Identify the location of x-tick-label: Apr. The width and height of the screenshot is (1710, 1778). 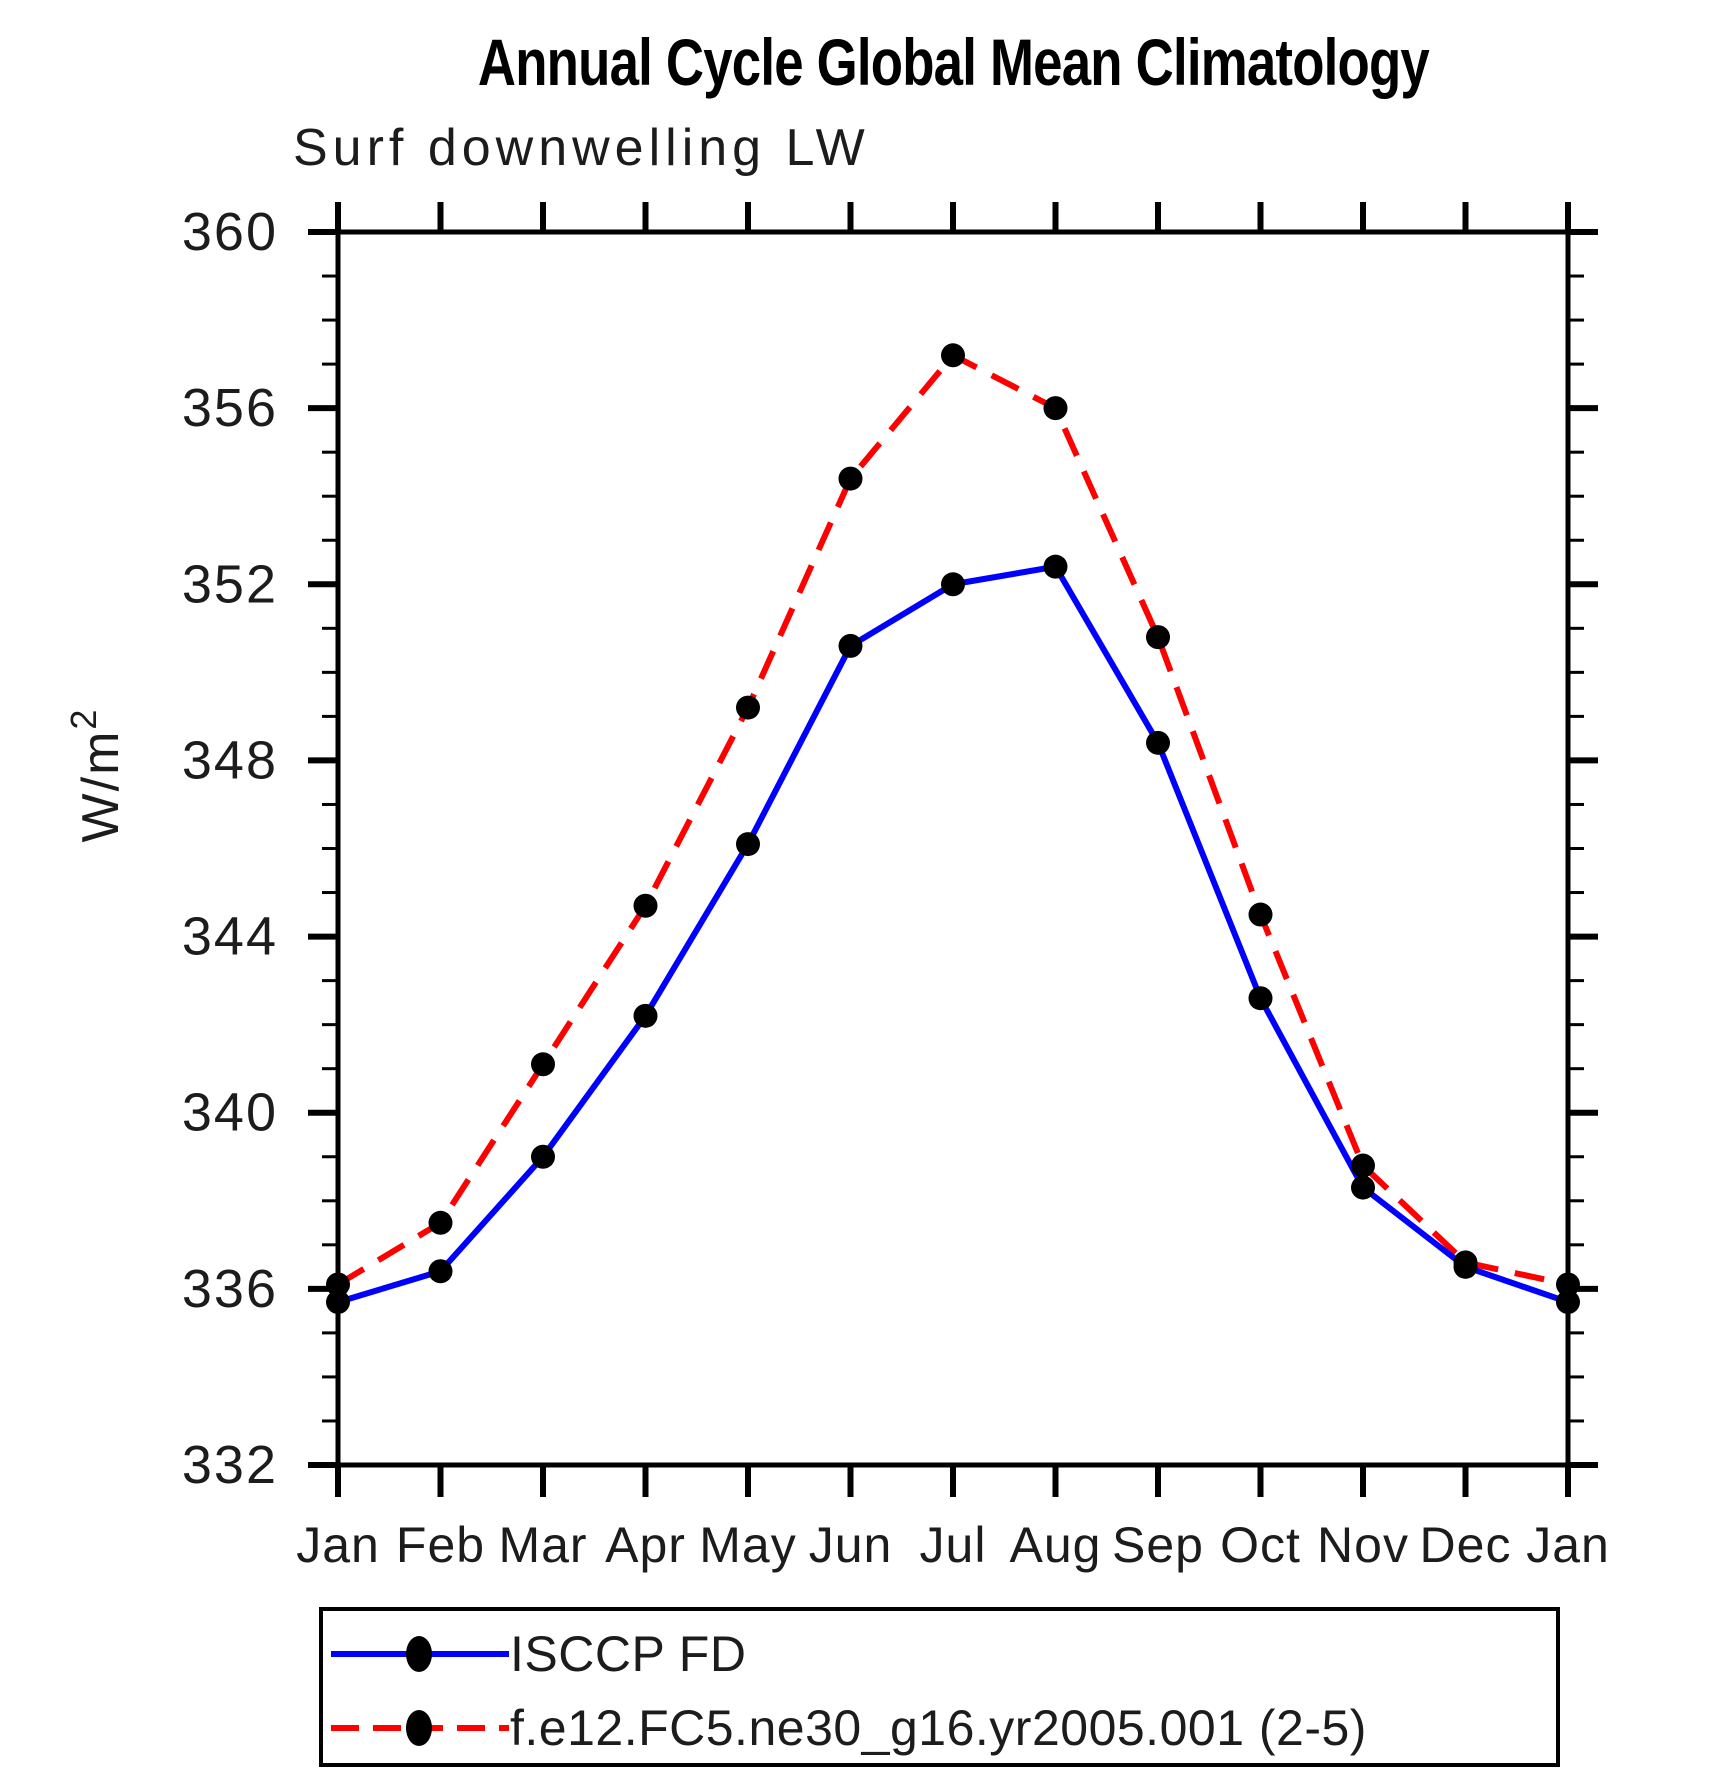
(645, 1545).